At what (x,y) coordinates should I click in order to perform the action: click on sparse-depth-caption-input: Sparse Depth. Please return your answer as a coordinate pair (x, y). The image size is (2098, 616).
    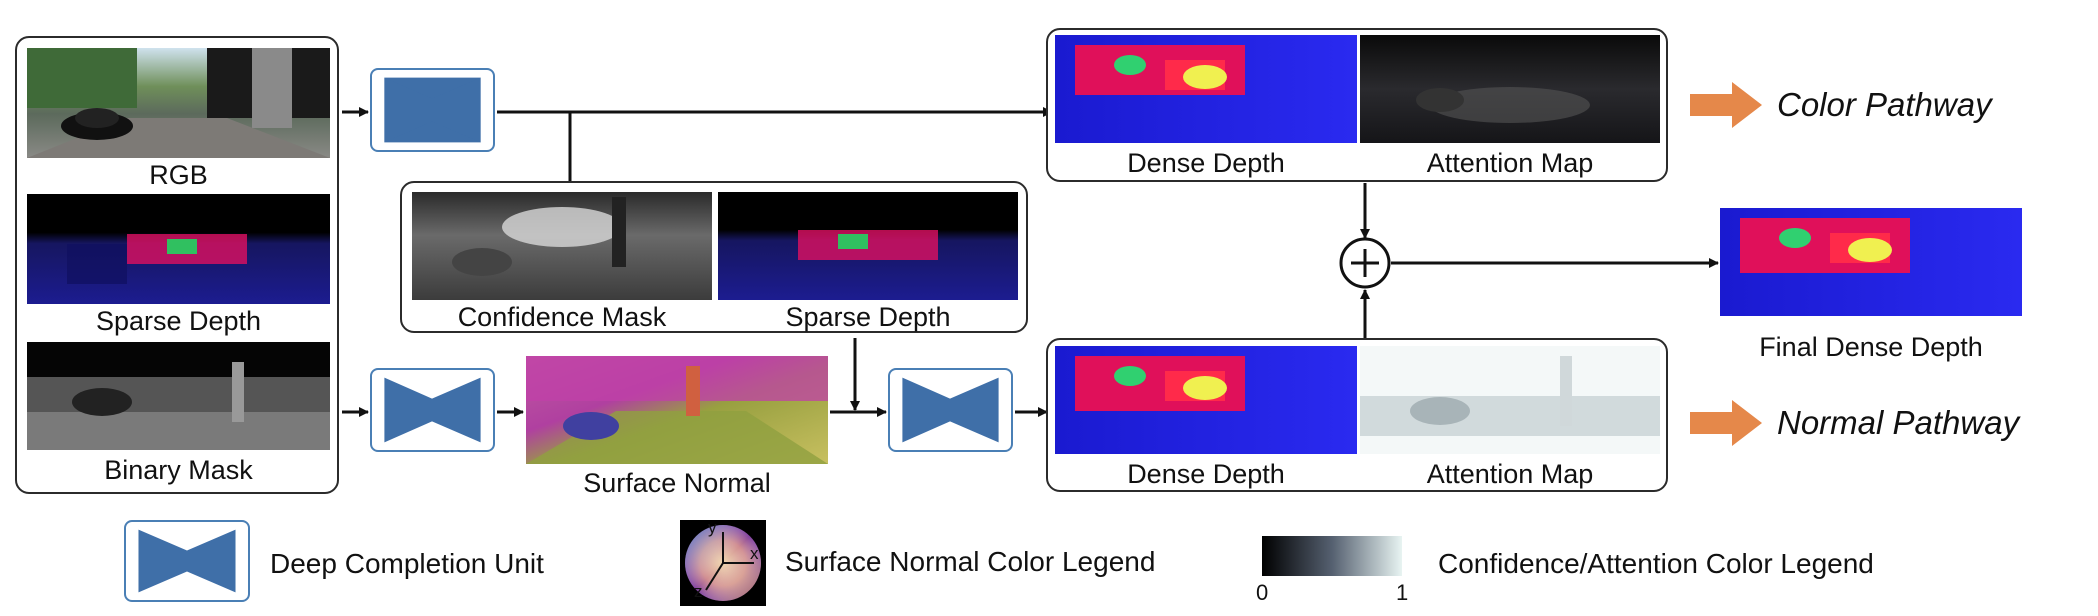
    Looking at the image, I should click on (178, 321).